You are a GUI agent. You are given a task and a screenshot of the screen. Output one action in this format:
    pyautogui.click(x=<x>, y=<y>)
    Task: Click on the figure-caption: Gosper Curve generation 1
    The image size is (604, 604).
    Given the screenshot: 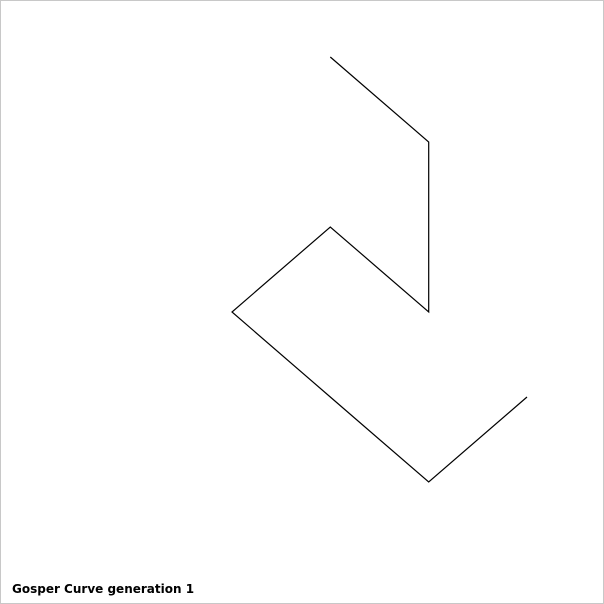 What is the action you would take?
    pyautogui.click(x=103, y=589)
    